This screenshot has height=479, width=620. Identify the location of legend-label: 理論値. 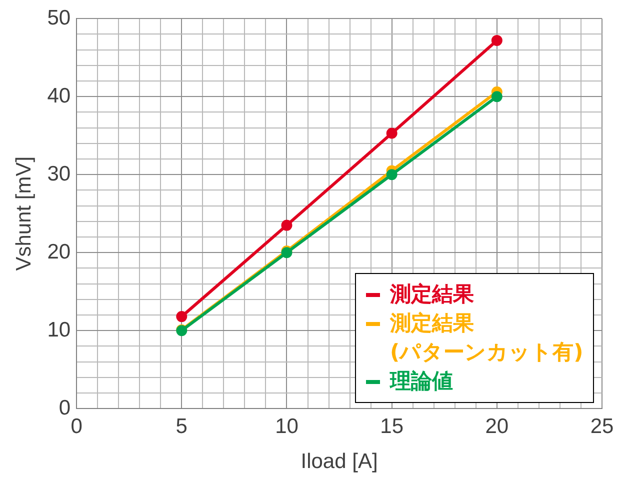
(421, 381).